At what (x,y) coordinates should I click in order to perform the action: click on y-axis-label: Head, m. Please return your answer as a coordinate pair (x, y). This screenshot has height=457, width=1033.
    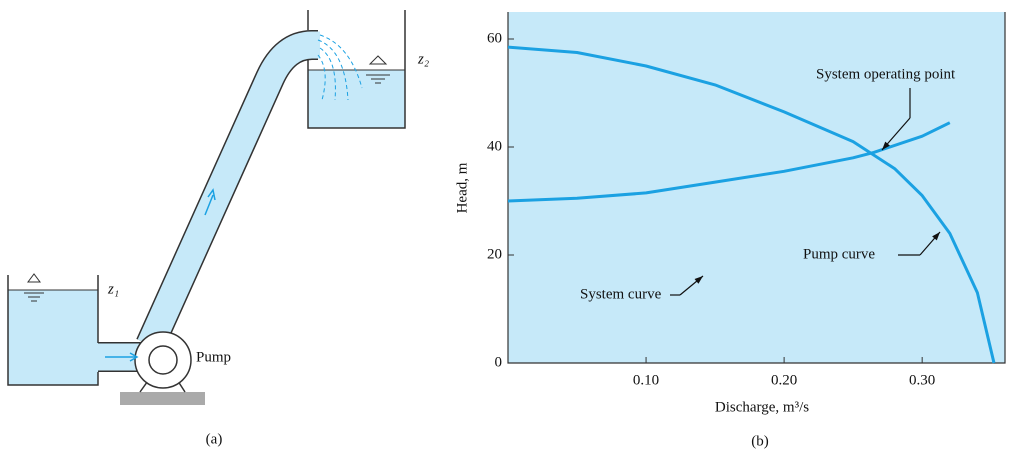
    Looking at the image, I should click on (462, 187).